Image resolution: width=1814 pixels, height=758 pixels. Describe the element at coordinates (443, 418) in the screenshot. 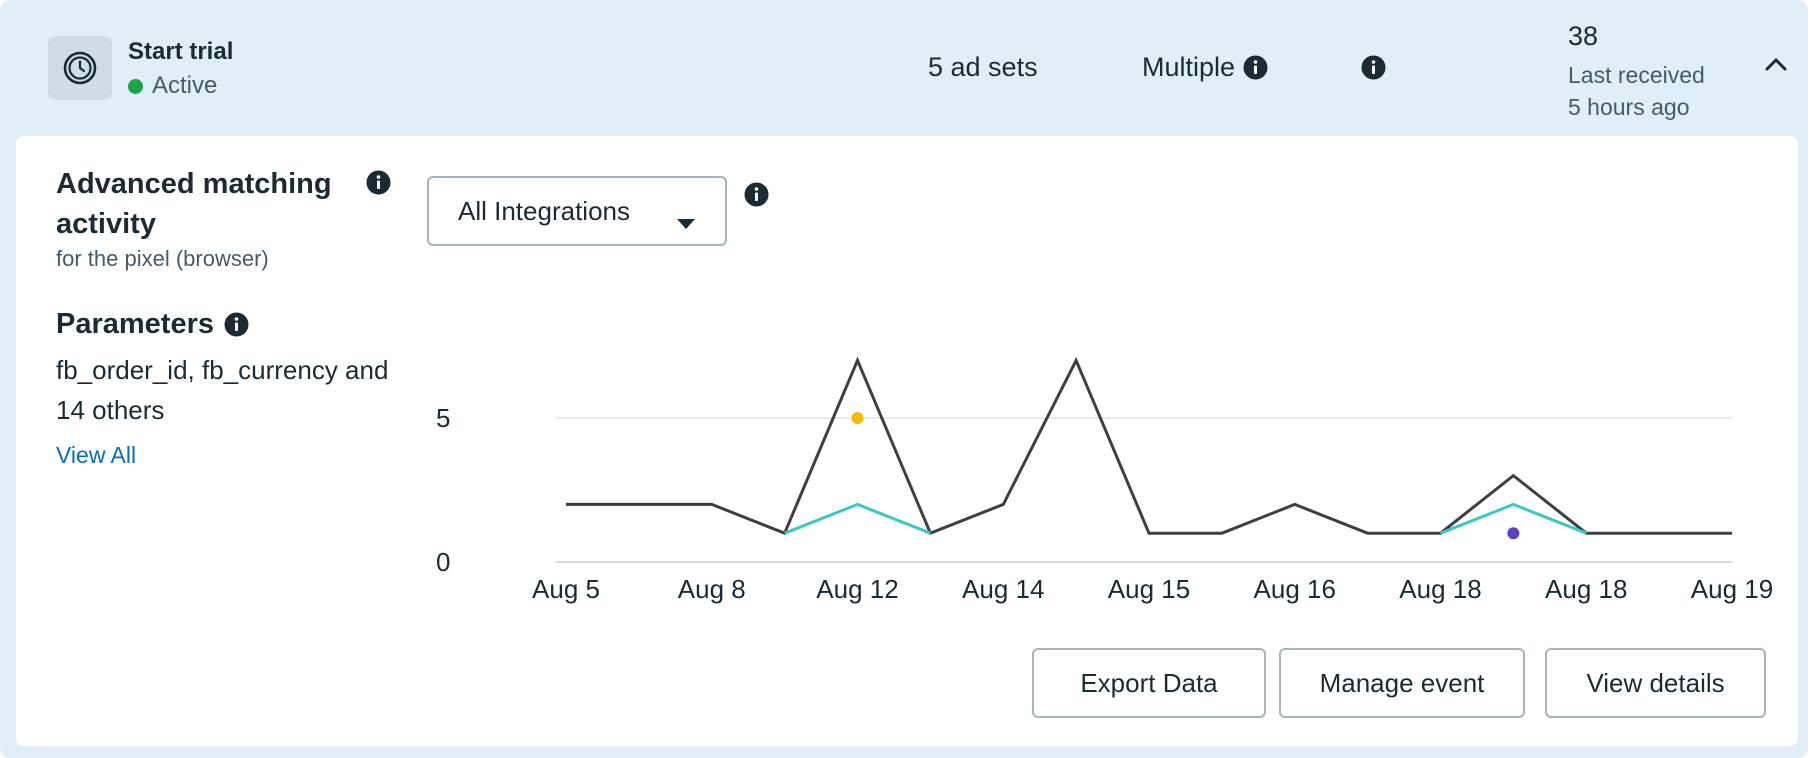

I see `y-tick-label: 5` at that location.